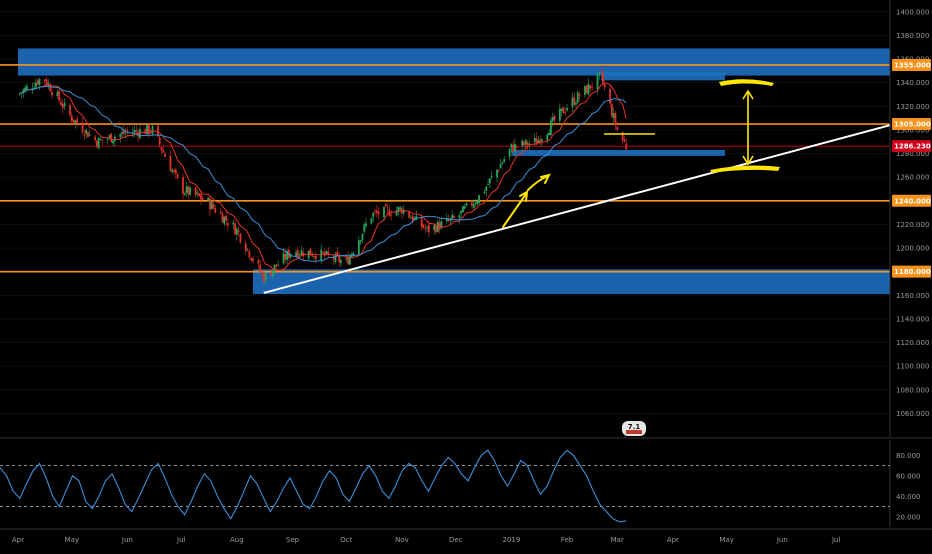  Describe the element at coordinates (402, 540) in the screenshot. I see `x-tick-label: Nov` at that location.